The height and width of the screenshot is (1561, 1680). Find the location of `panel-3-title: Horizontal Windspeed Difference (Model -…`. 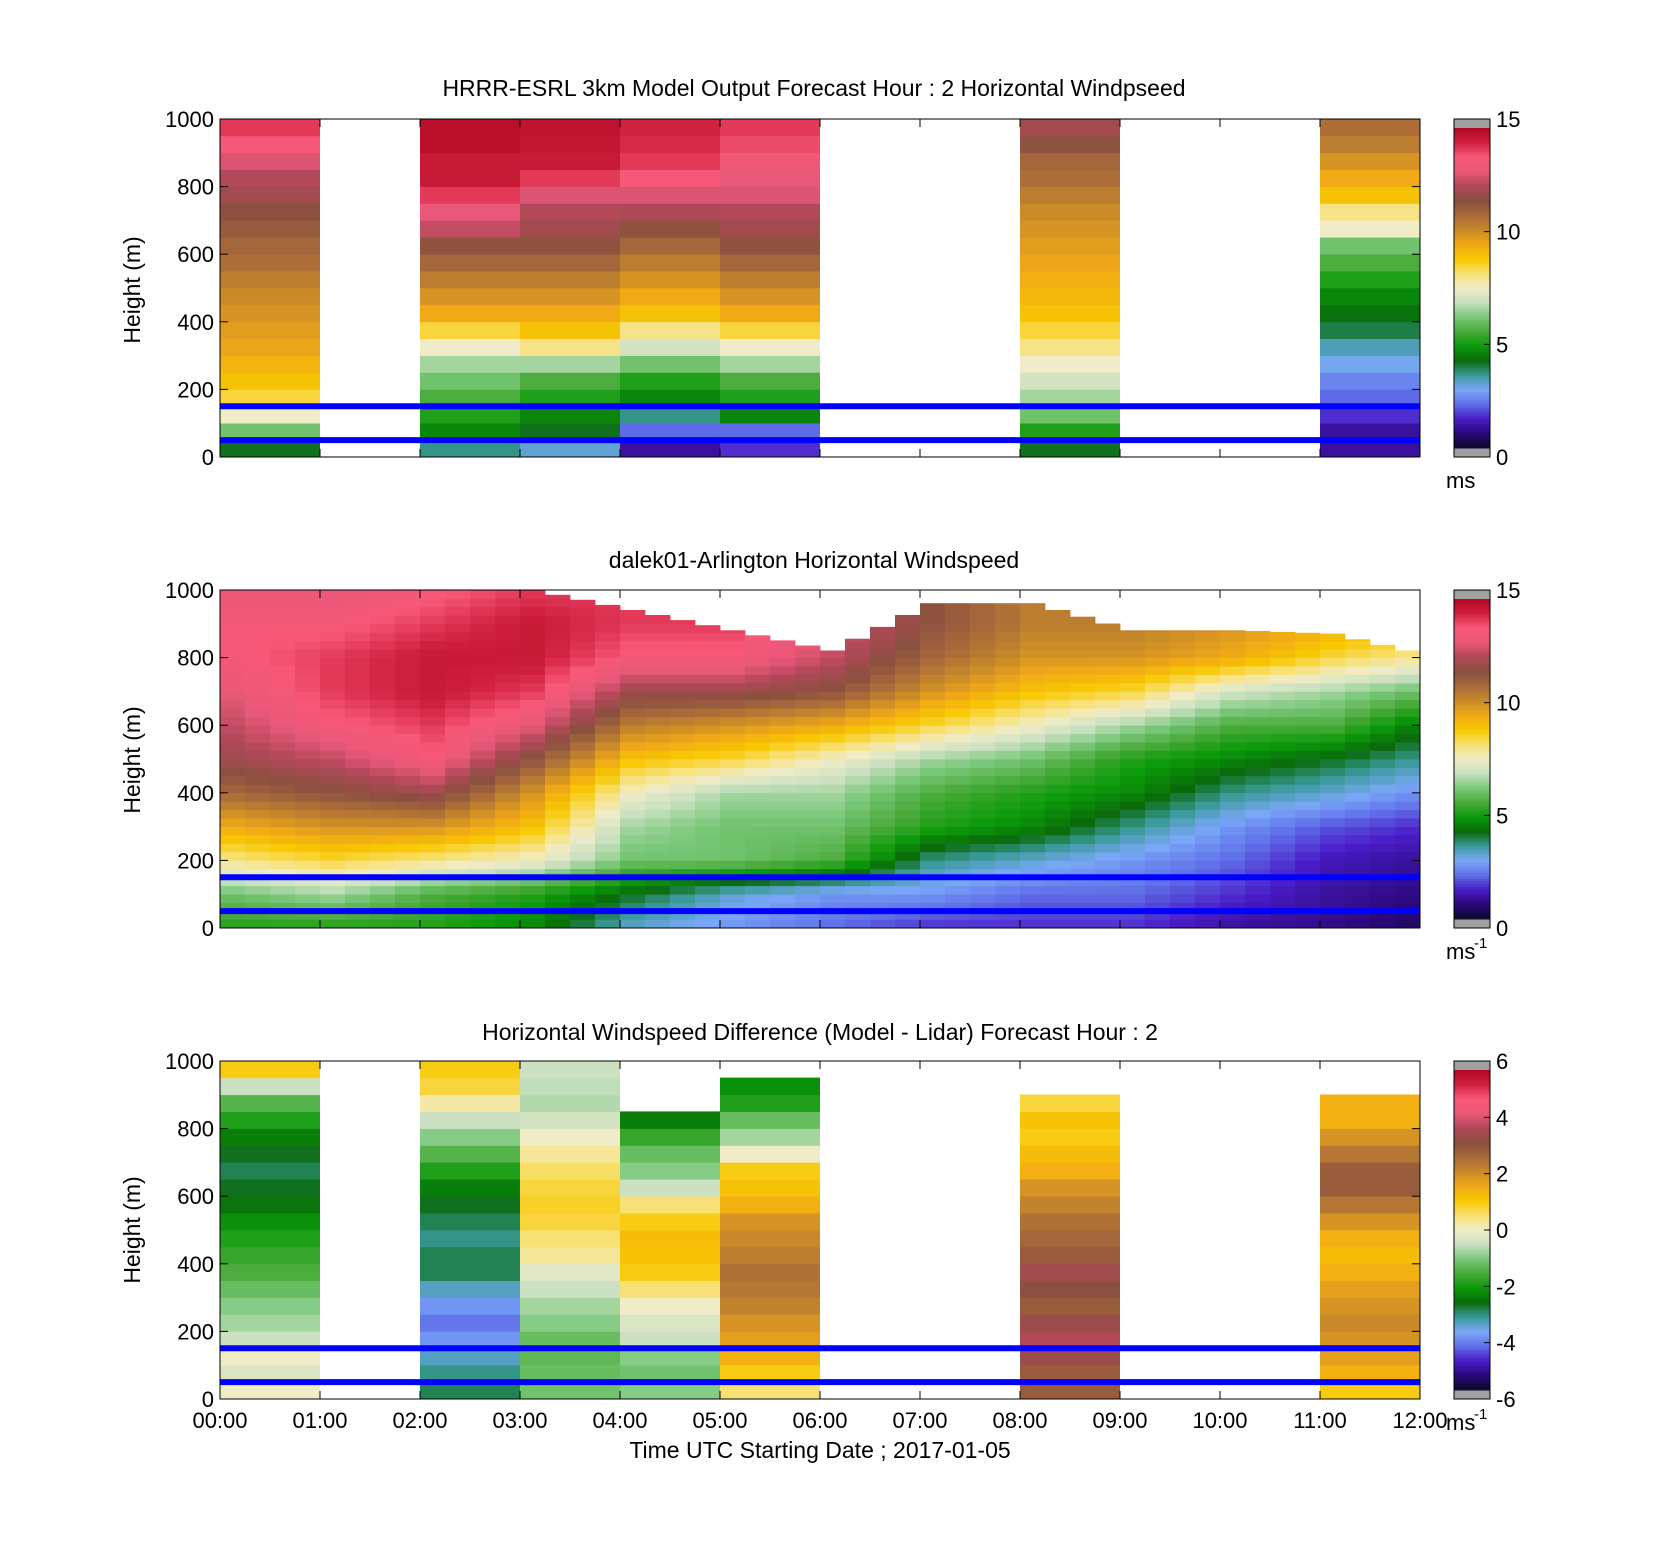

panel-3-title: Horizontal Windspeed Difference (Model -… is located at coordinates (820, 1032).